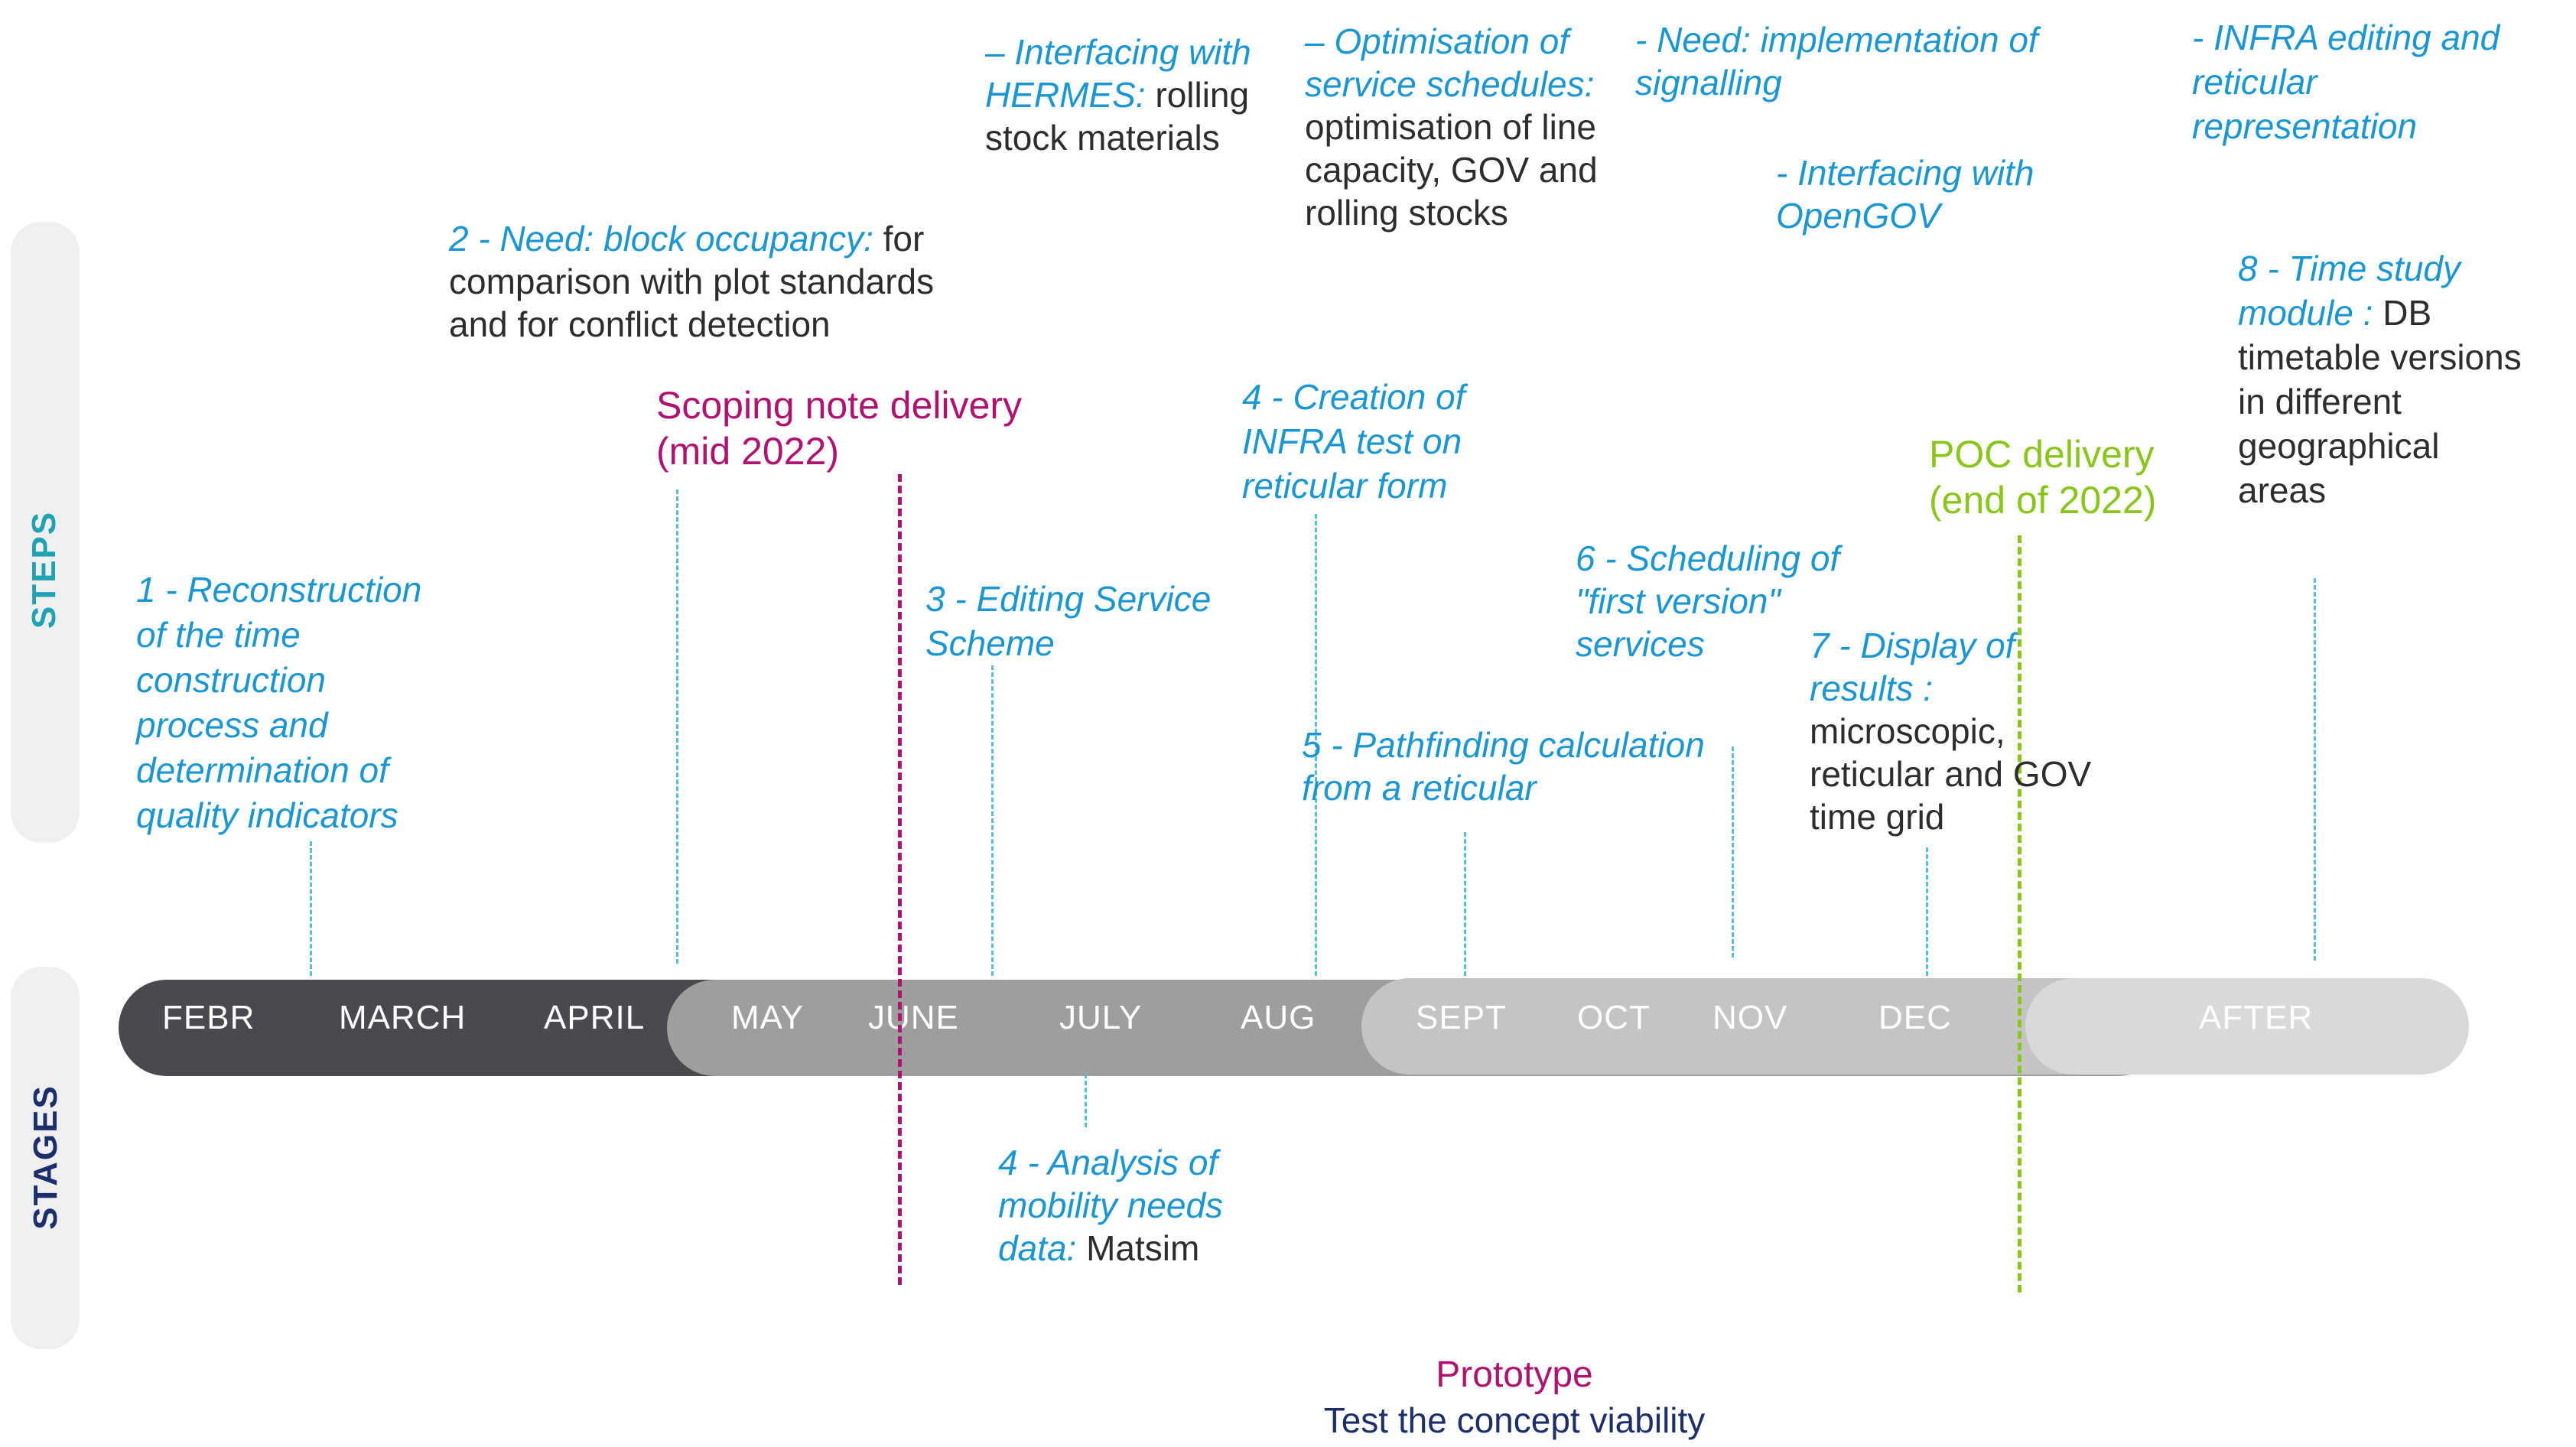  Describe the element at coordinates (2315, 769) in the screenshot. I see `connector-line-step8` at that location.